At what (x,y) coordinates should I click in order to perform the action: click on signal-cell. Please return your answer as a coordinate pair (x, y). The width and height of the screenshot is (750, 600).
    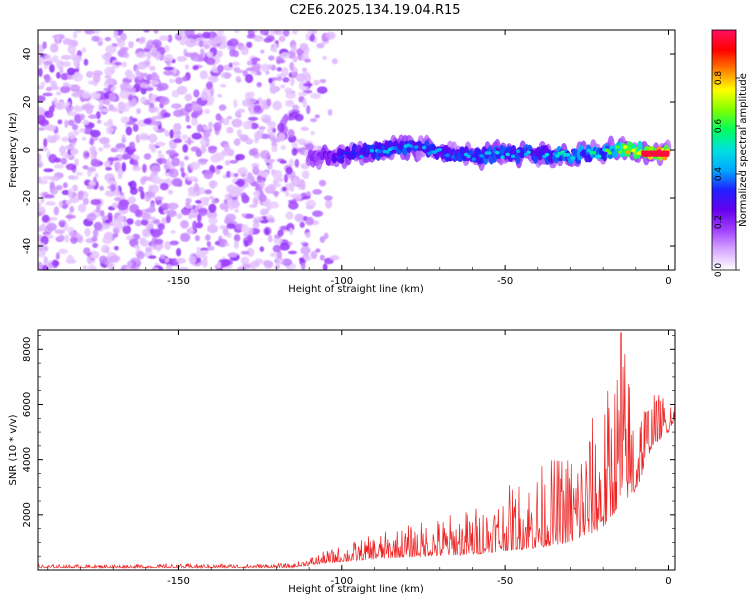
    Looking at the image, I should click on (448, 150).